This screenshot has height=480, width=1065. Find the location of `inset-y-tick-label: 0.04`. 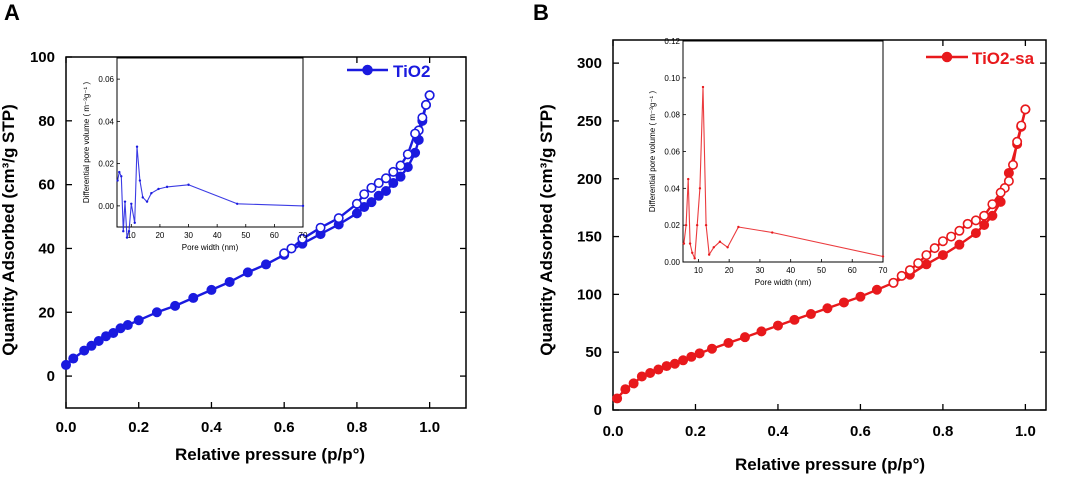

inset-y-tick-label: 0.04 is located at coordinates (106, 121).